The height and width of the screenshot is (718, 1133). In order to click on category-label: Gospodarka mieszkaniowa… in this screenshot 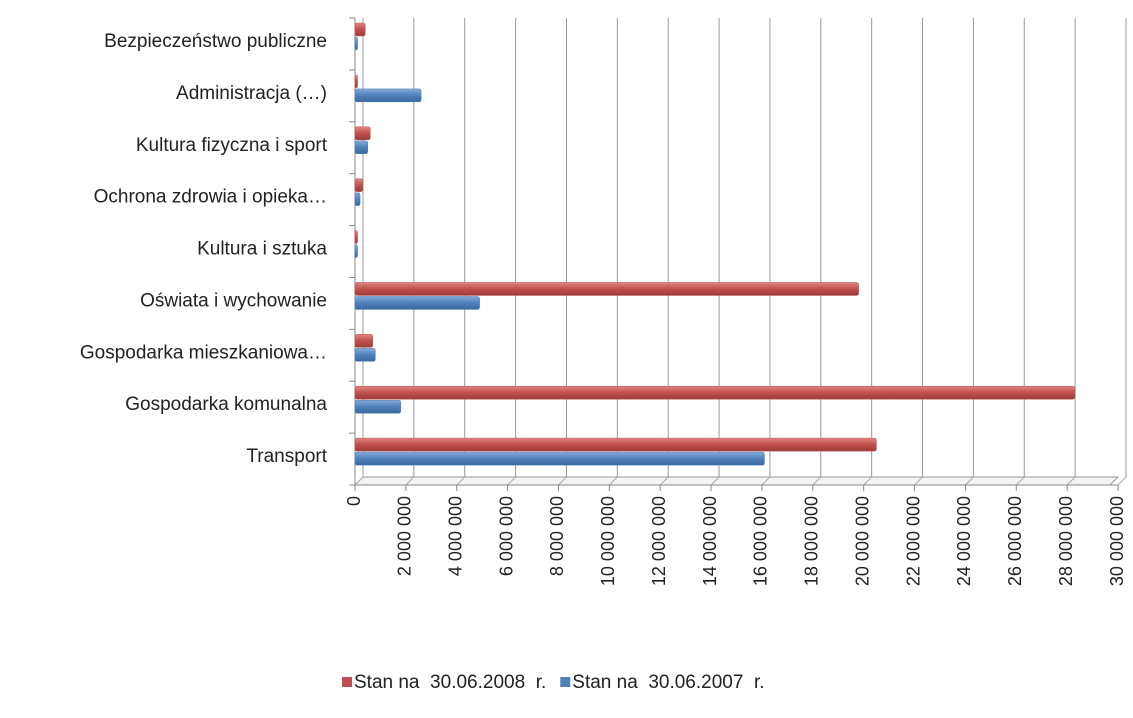, I will do `click(203, 352)`.